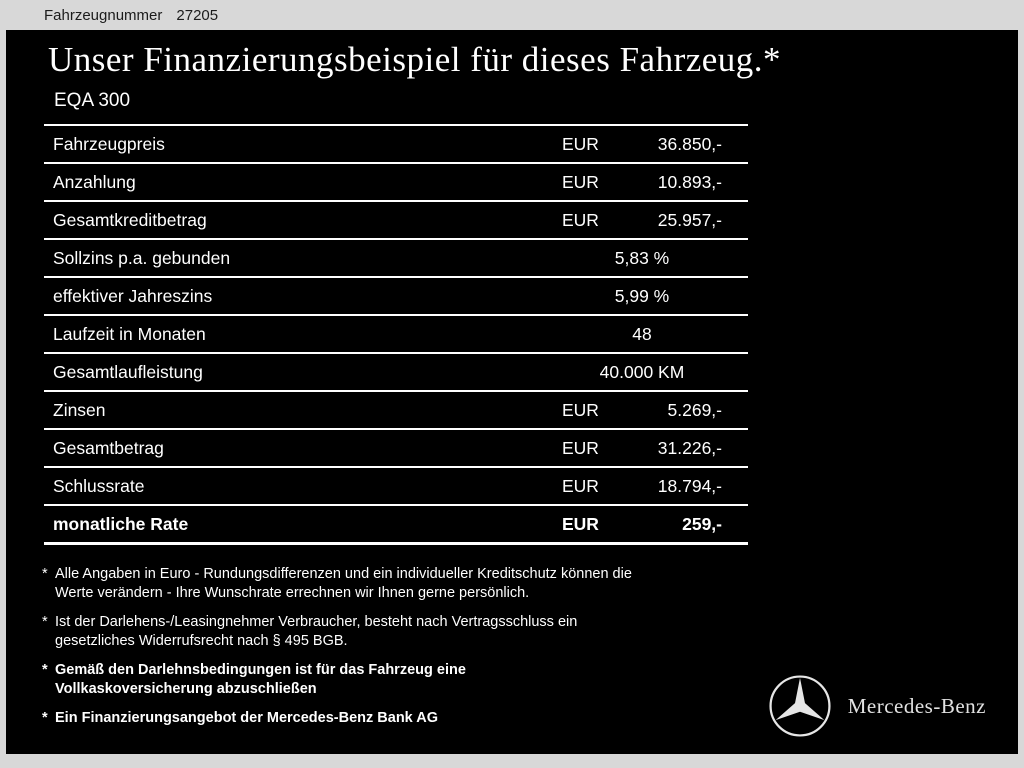  I want to click on vehicle-number-label: Fahrzeugnummer, so click(103, 15).